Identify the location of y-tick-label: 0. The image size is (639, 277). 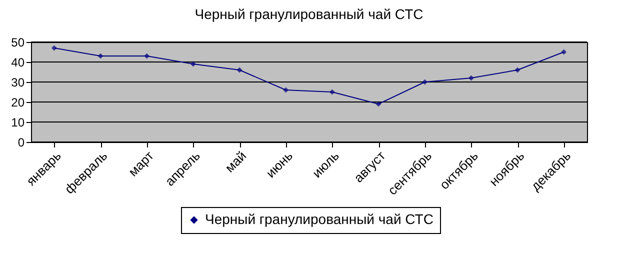
(21, 143).